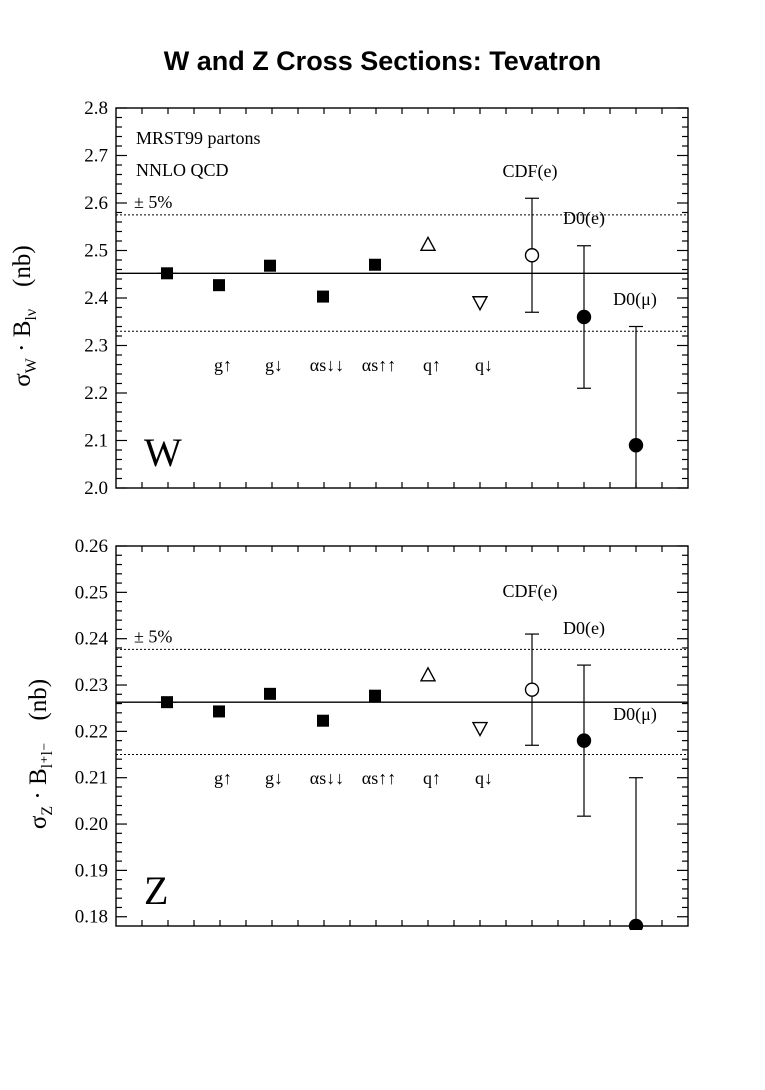 This screenshot has height=1090, width=765. Describe the element at coordinates (96, 346) in the screenshot. I see `y-tick-label: 2.3` at that location.